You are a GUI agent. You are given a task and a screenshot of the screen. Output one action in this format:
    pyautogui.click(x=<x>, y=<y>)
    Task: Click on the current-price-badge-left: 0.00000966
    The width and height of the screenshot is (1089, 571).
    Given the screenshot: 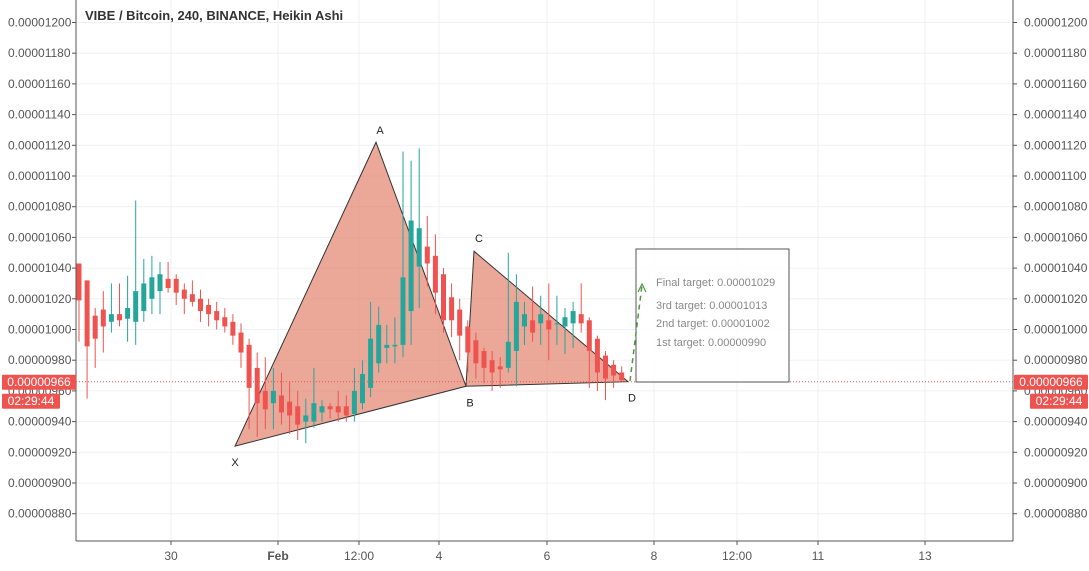 What is the action you would take?
    pyautogui.click(x=39, y=382)
    